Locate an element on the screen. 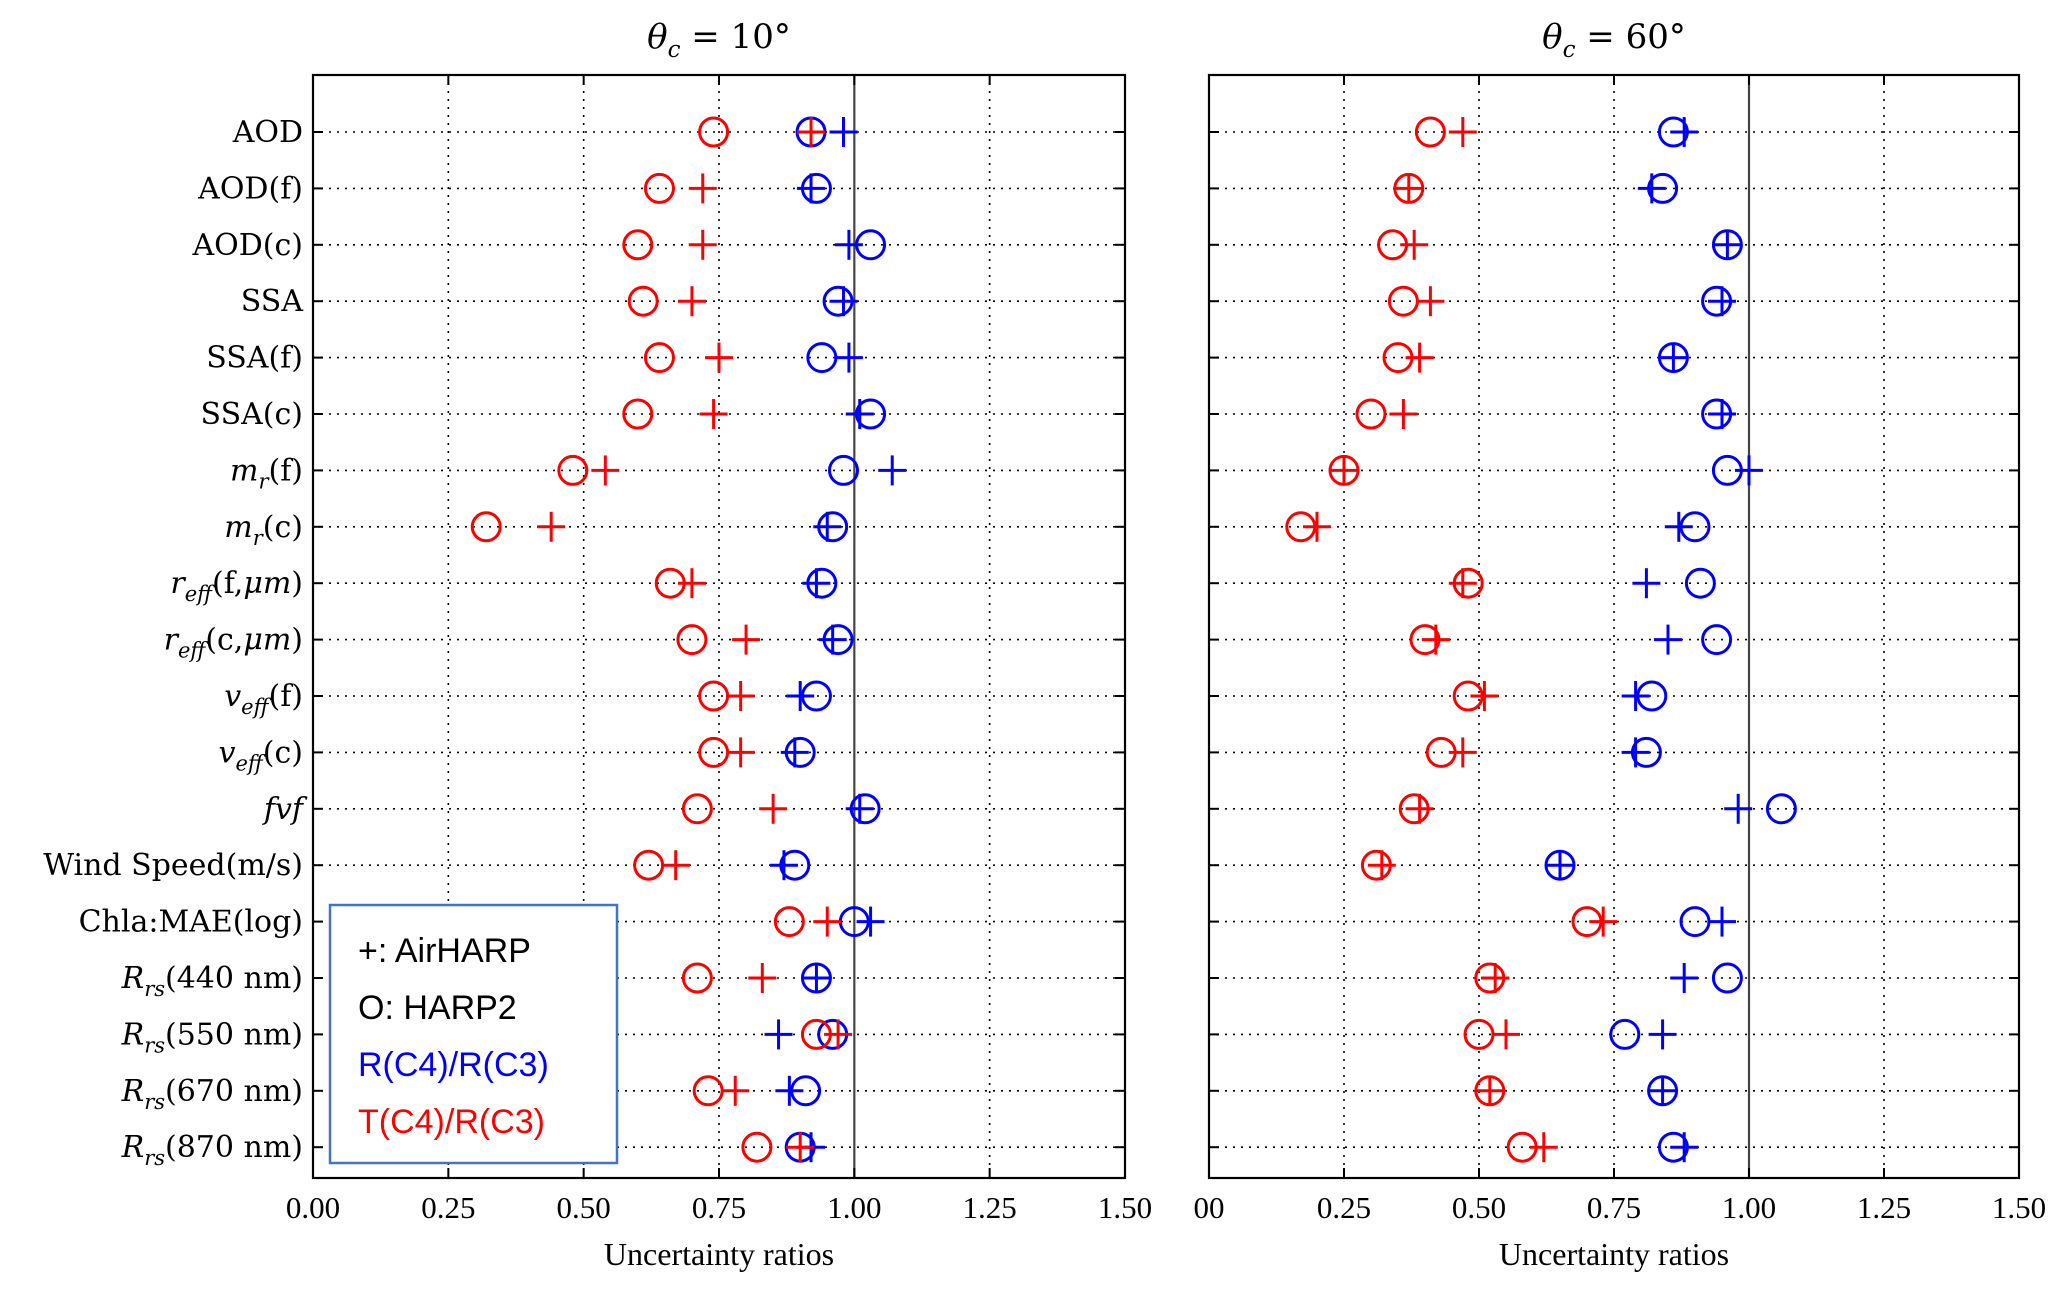  category-label: SSA(f) is located at coordinates (254, 358).